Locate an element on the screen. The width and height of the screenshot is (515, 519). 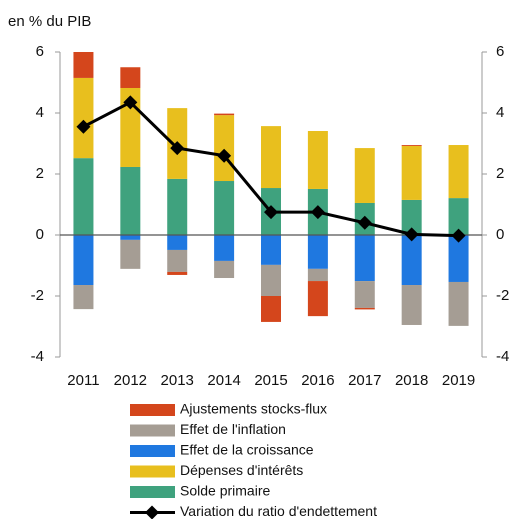
y-axis-label: en % du PIB is located at coordinates (49, 21).